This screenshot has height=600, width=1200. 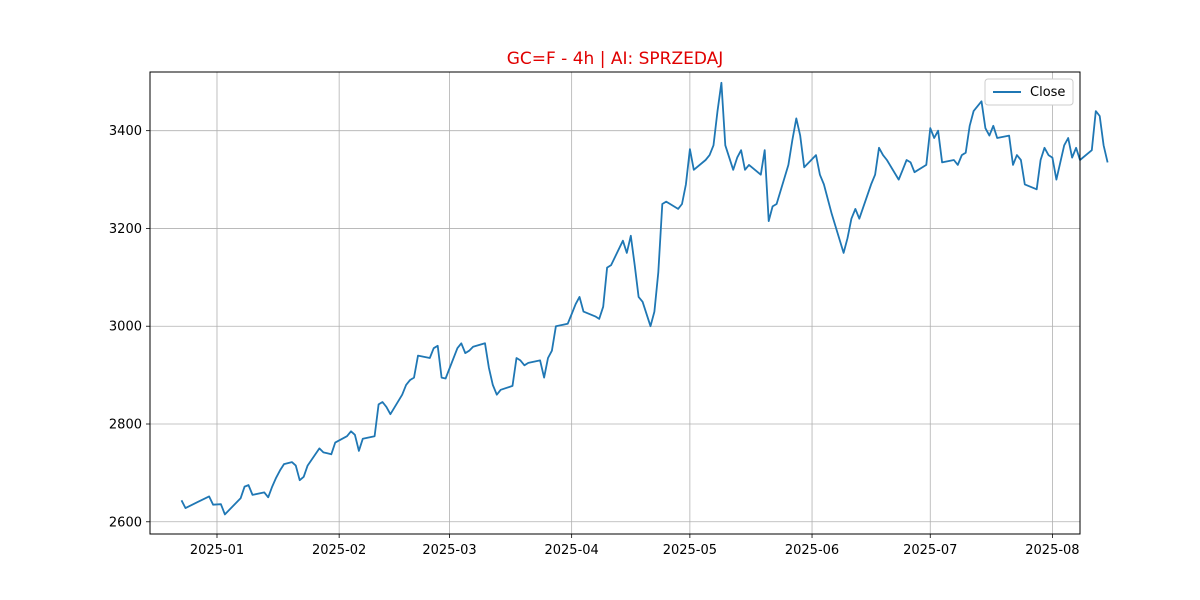 What do you see at coordinates (930, 550) in the screenshot?
I see `x-tick-label: 2025-07` at bounding box center [930, 550].